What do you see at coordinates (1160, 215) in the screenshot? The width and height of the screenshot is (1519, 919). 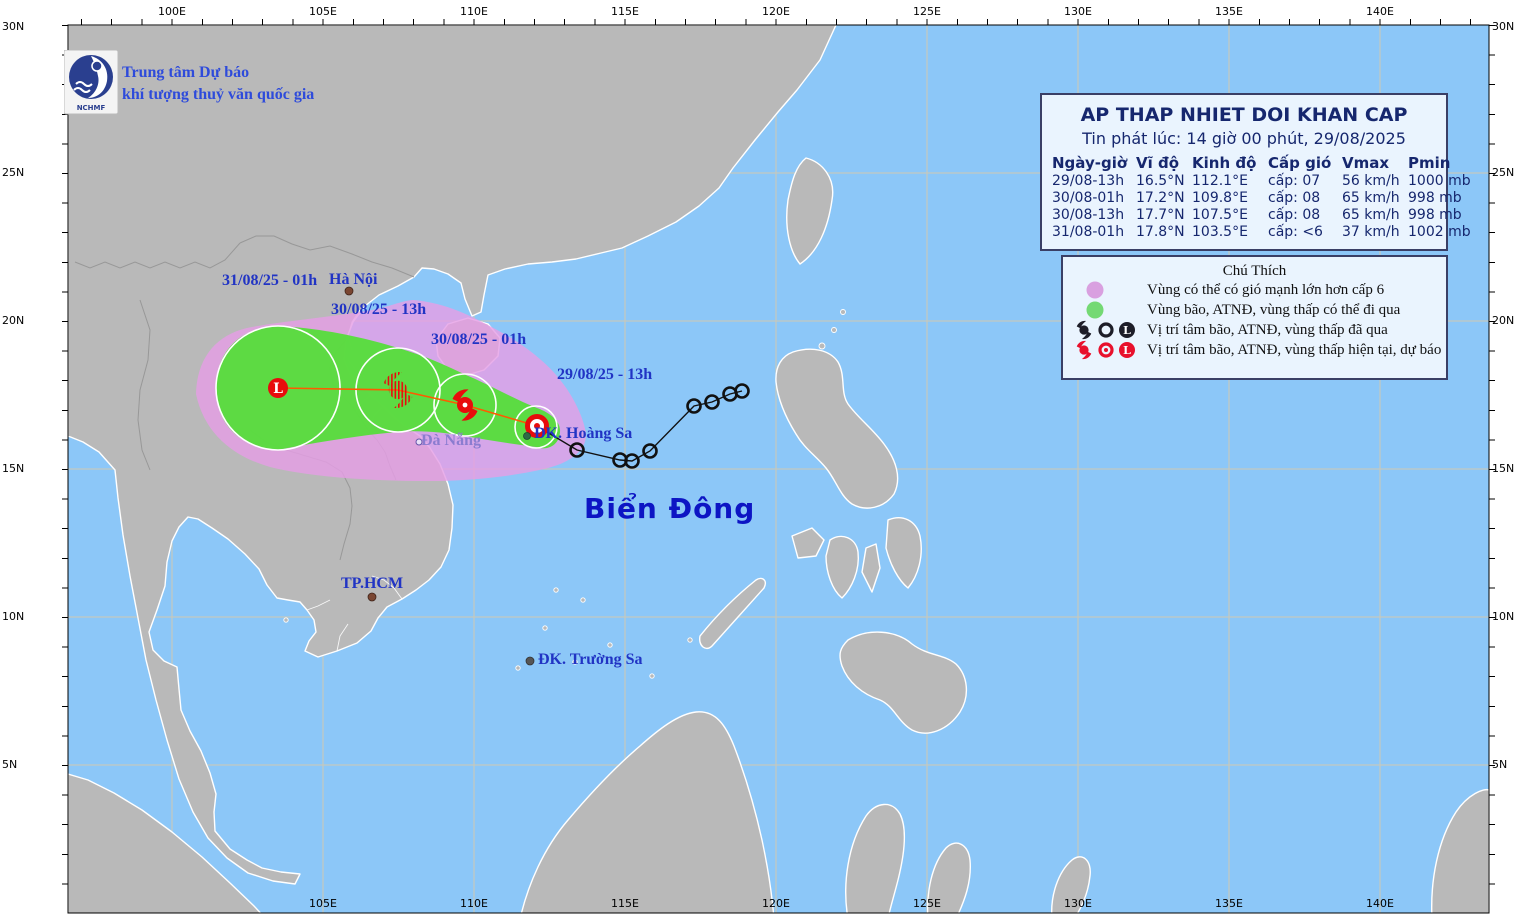 I see `table-cell: 17.7°N` at bounding box center [1160, 215].